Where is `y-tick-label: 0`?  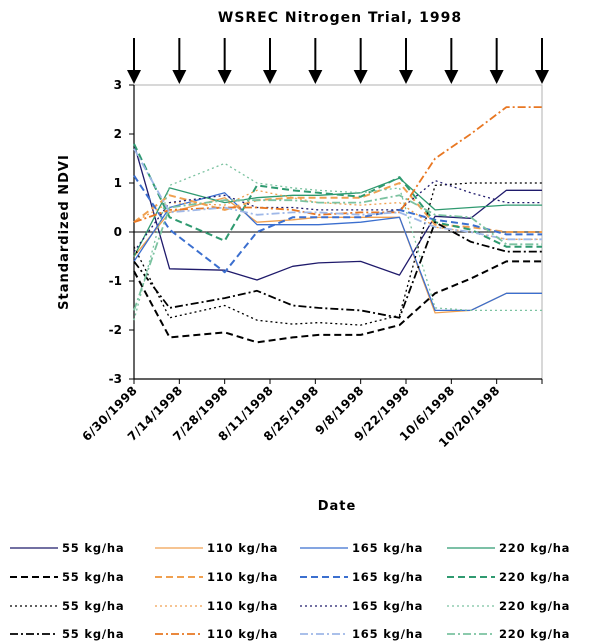
y-tick-label: 0 is located at coordinates (118, 232).